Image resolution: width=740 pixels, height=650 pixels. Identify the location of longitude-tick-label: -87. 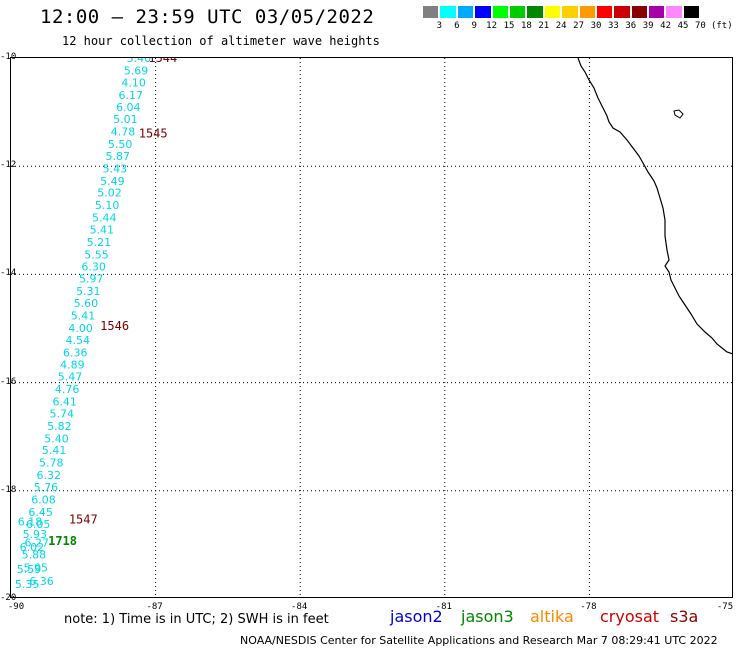
(154, 607).